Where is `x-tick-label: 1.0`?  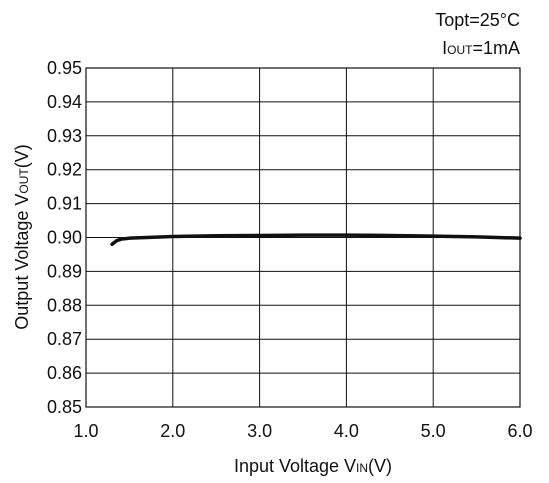
x-tick-label: 1.0 is located at coordinates (85, 431).